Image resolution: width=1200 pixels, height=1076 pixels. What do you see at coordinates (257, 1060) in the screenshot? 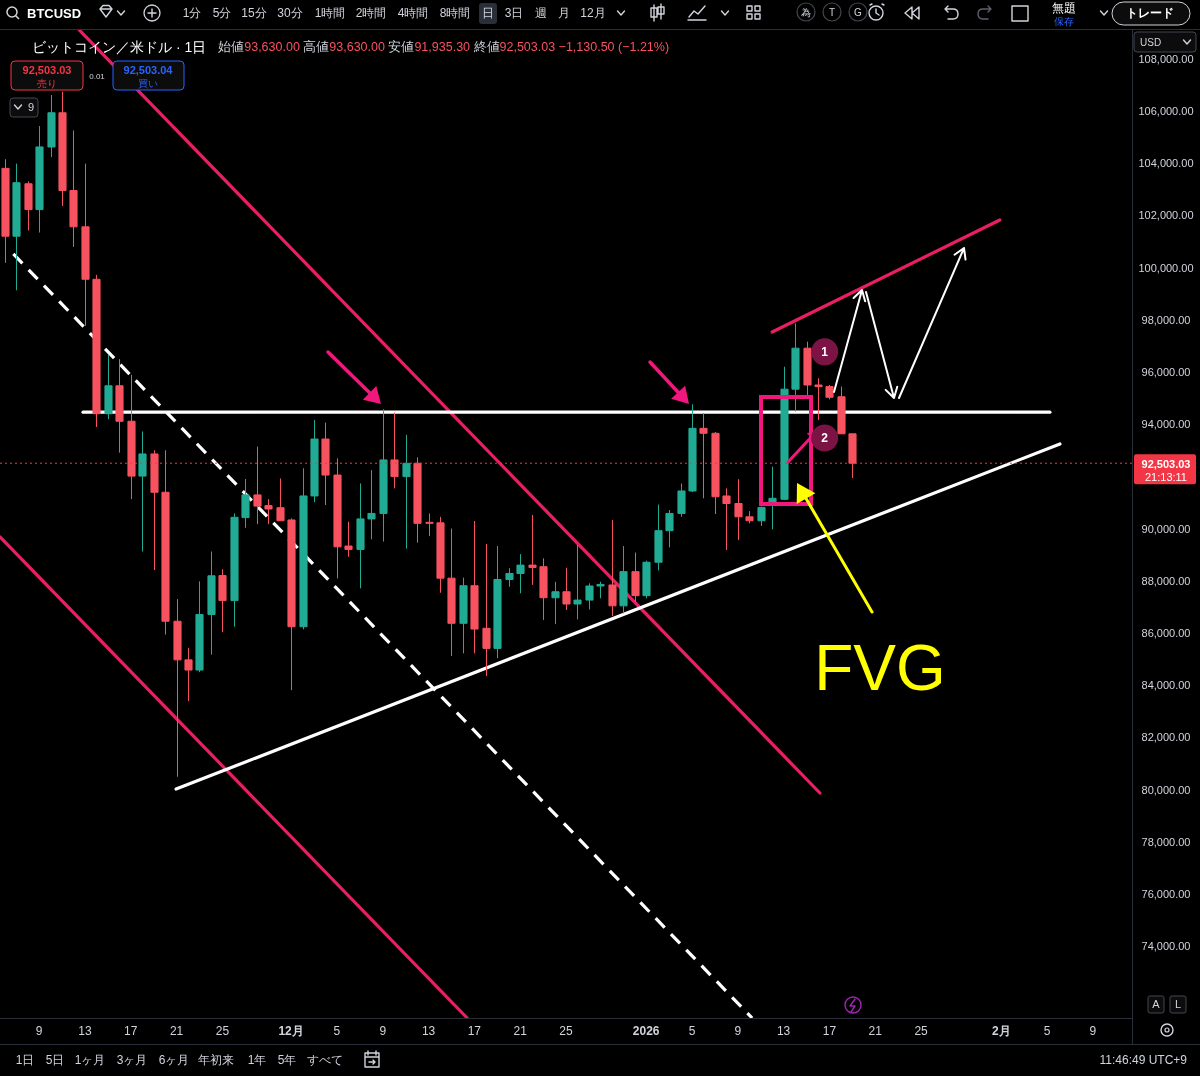
I see `text: 1年` at bounding box center [257, 1060].